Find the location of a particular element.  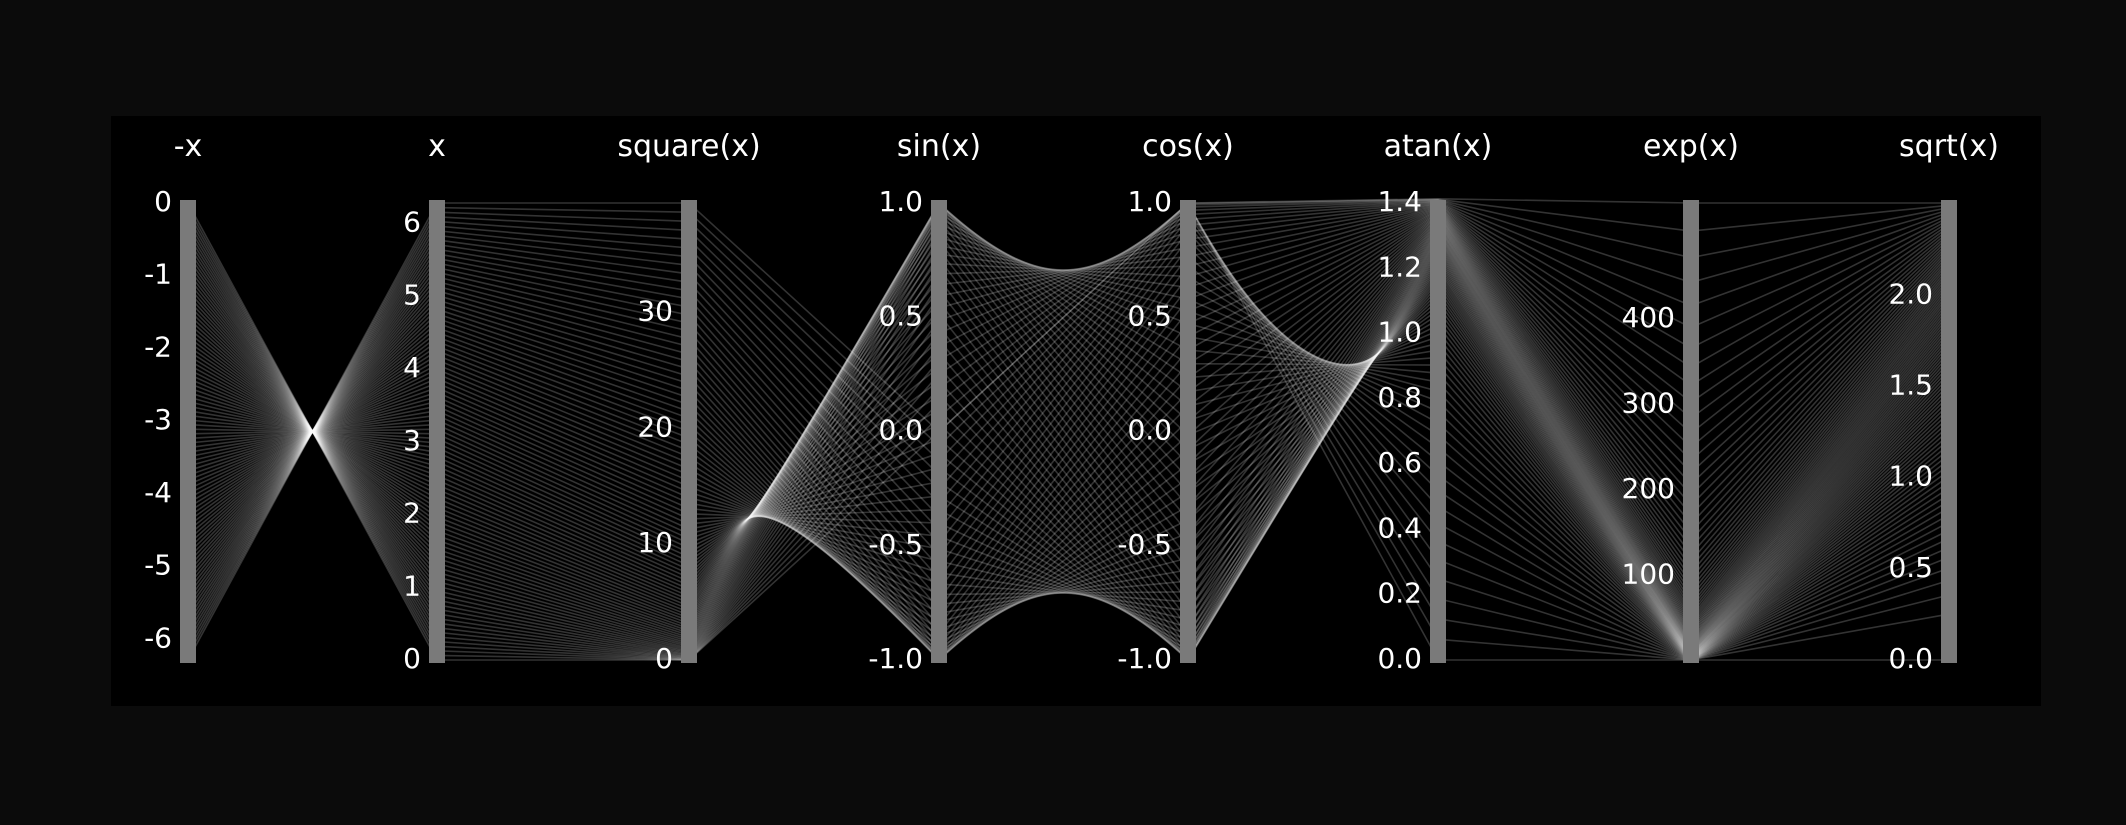

axis-title: sin(x) is located at coordinates (939, 146).